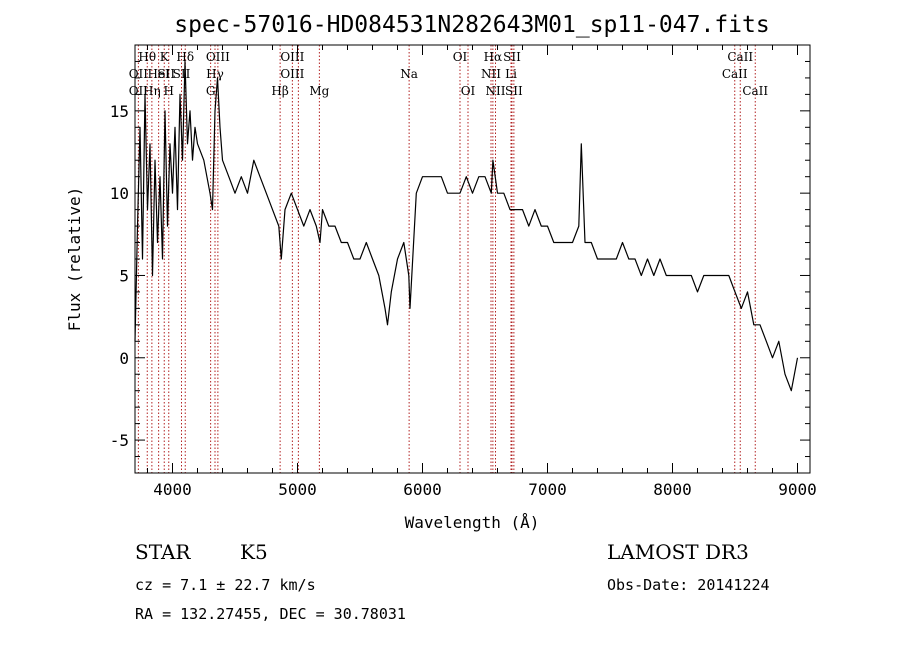 The width and height of the screenshot is (900, 649). Describe the element at coordinates (182, 74) in the screenshot. I see `line-annotation-9: SII` at that location.